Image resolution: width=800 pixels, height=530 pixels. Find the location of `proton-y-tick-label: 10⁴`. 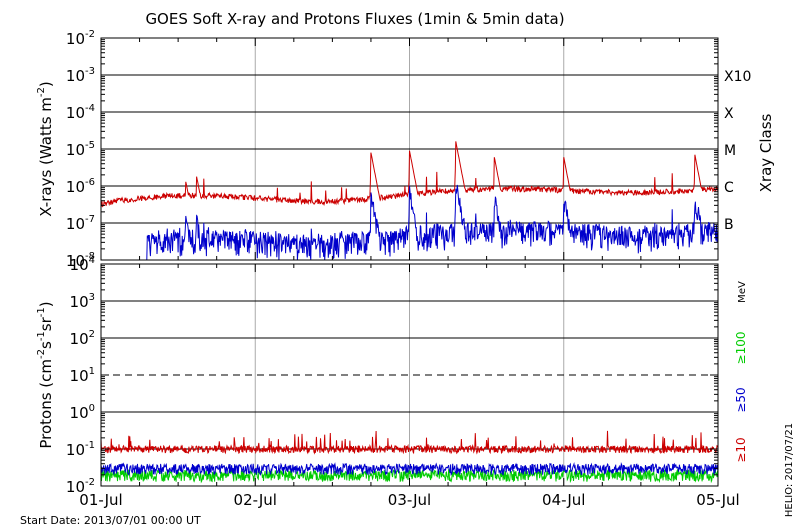

proton-y-tick-label: 10⁴ is located at coordinates (82, 264).